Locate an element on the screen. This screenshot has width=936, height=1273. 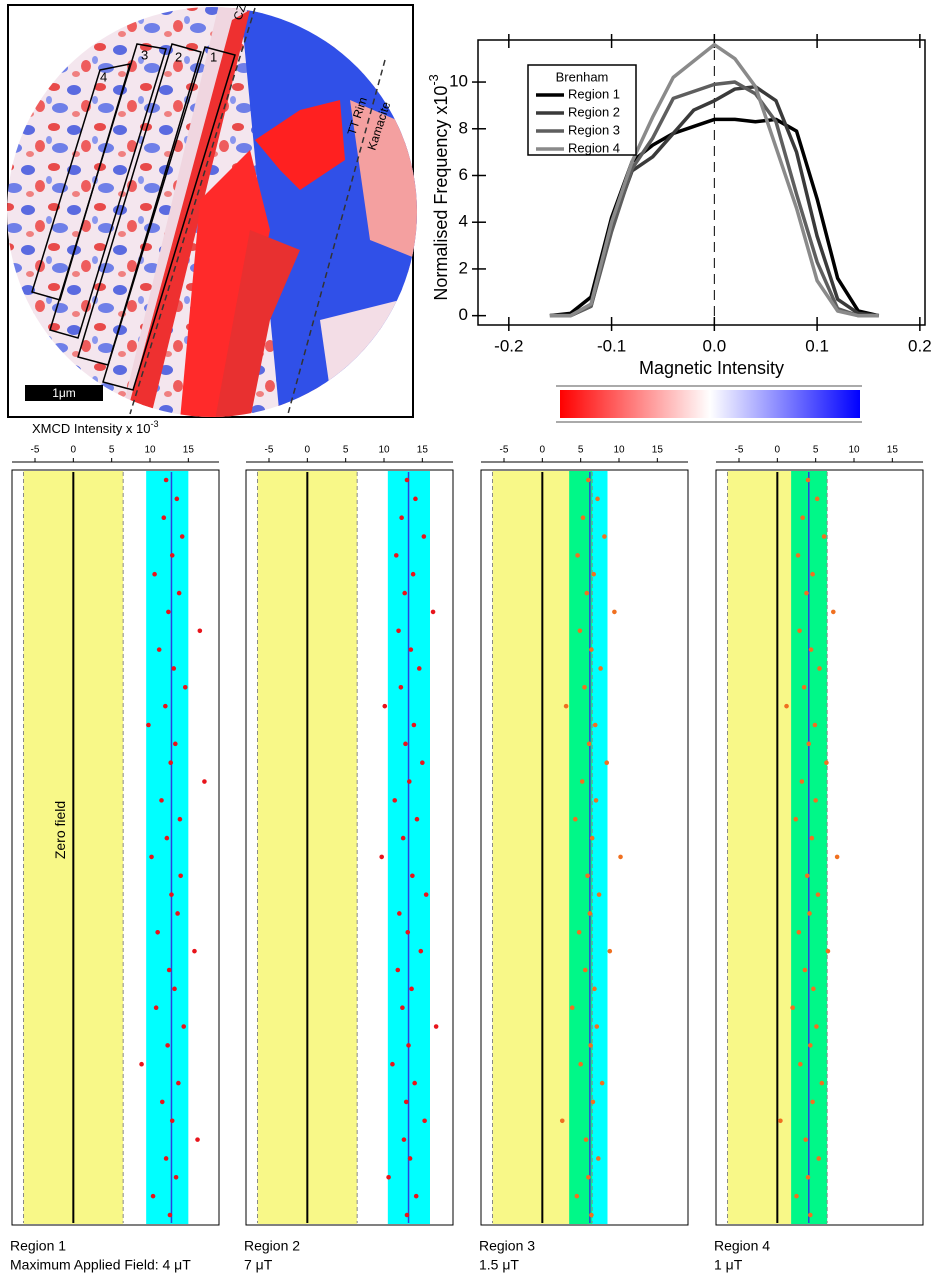
panel-subtitle: 7 μT is located at coordinates (258, 1265).